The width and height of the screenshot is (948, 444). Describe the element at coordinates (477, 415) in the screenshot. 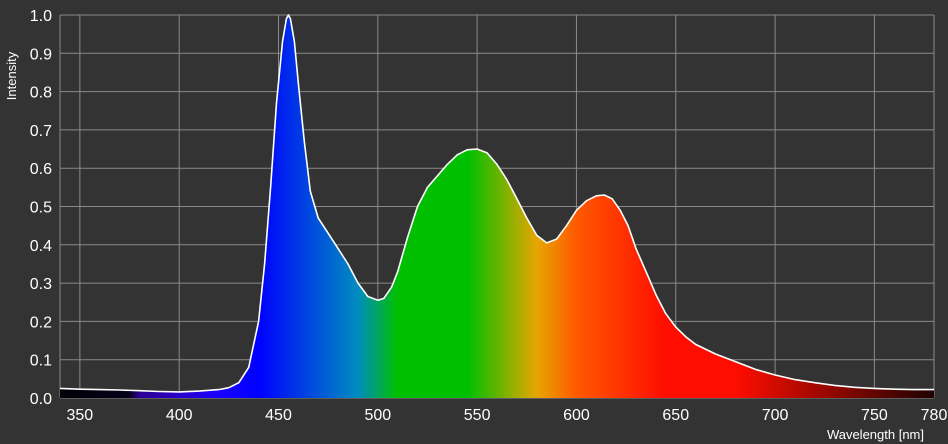

I see `x-tick-label: 550` at that location.